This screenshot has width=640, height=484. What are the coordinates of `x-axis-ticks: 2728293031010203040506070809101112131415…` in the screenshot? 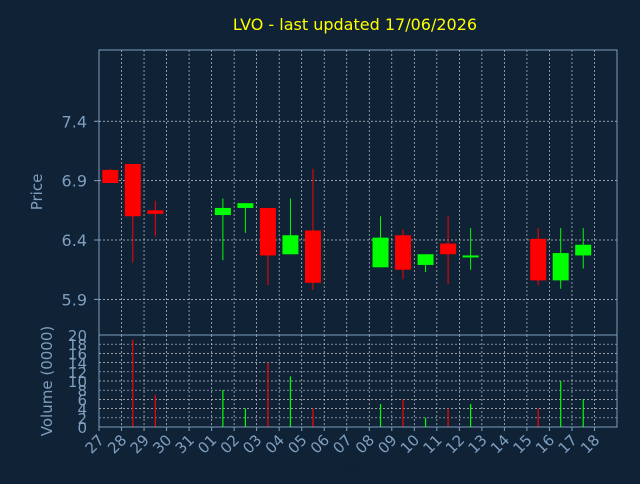 It's located at (342, 442).